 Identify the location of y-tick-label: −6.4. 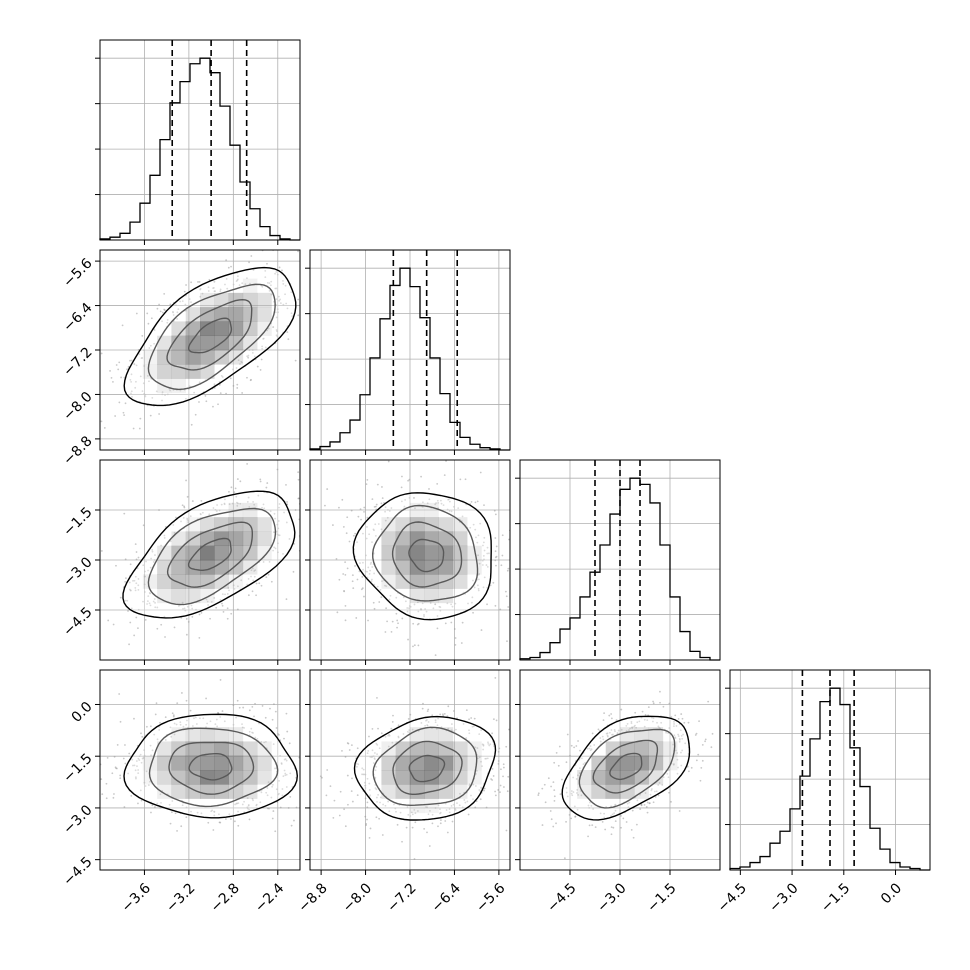
(77, 317).